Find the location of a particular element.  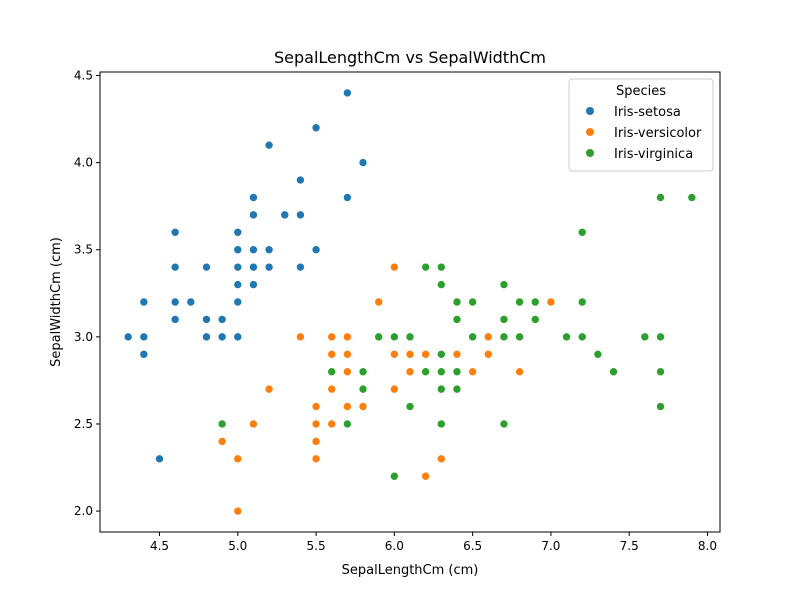

x-tick-label: 8.0 is located at coordinates (707, 546).